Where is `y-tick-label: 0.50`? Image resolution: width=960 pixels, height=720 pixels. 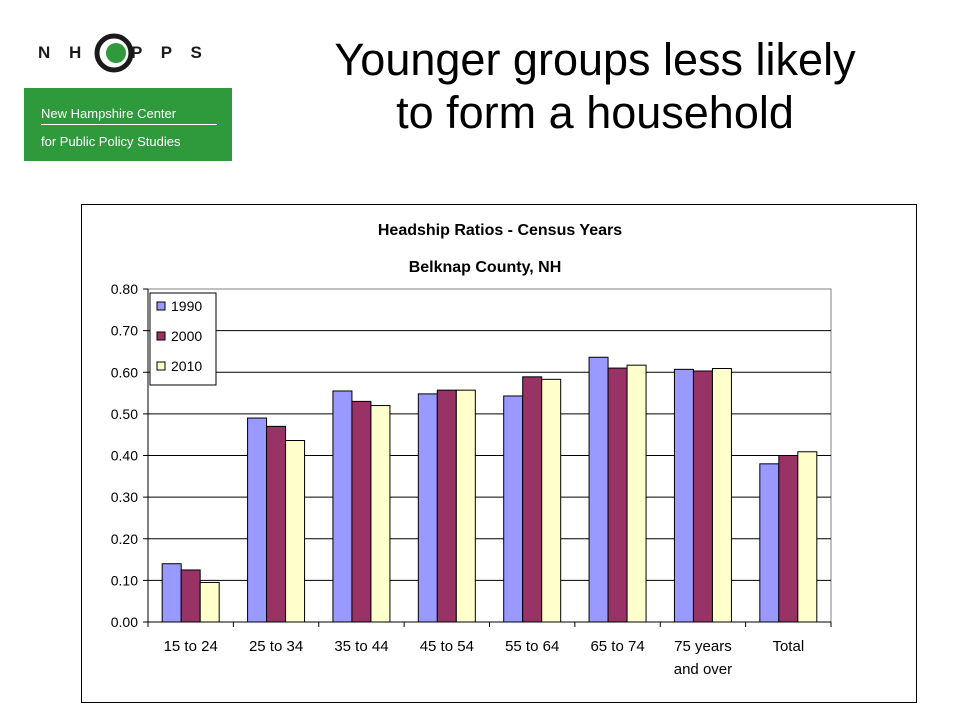 y-tick-label: 0.50 is located at coordinates (124, 414).